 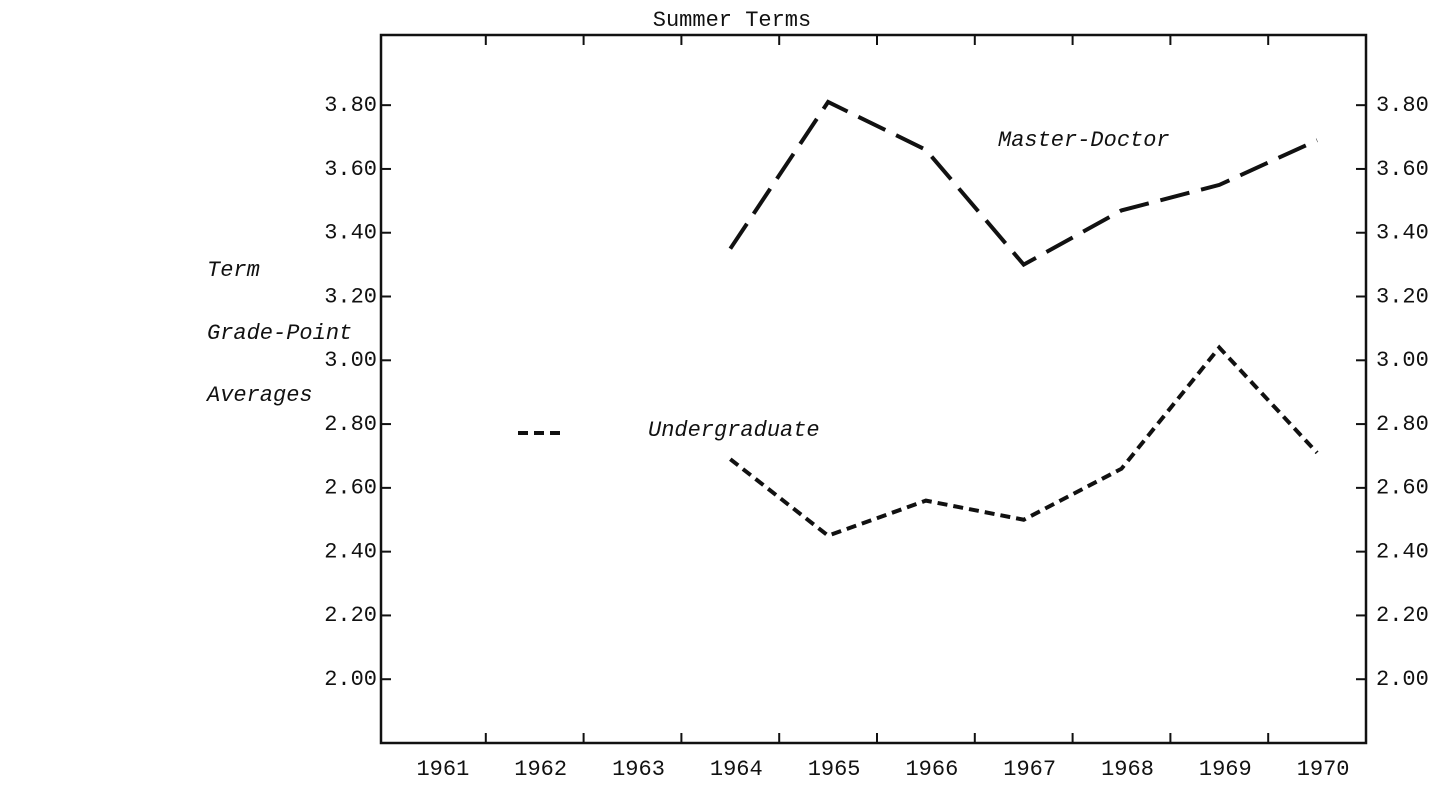 I want to click on y-axis-label: Averages, so click(x=259, y=395).